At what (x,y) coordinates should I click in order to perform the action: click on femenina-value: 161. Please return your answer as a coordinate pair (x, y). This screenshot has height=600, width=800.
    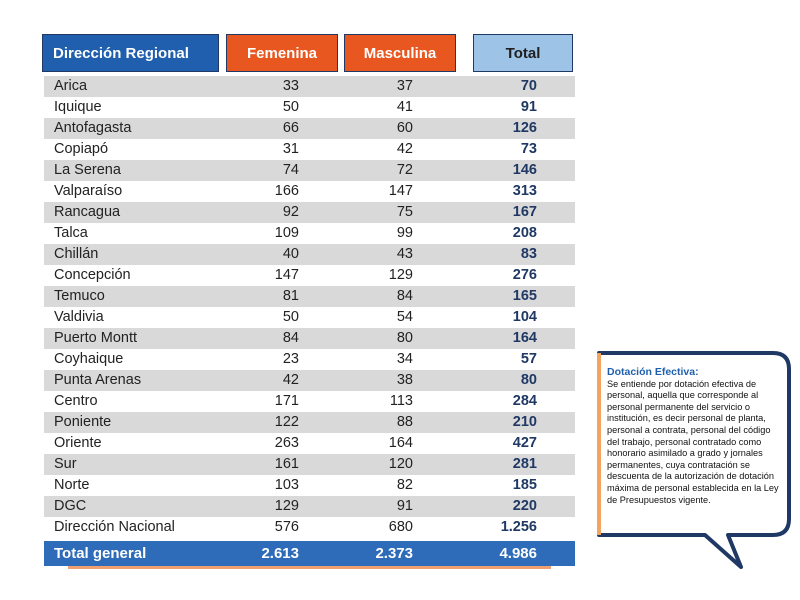
    Looking at the image, I should click on (286, 464).